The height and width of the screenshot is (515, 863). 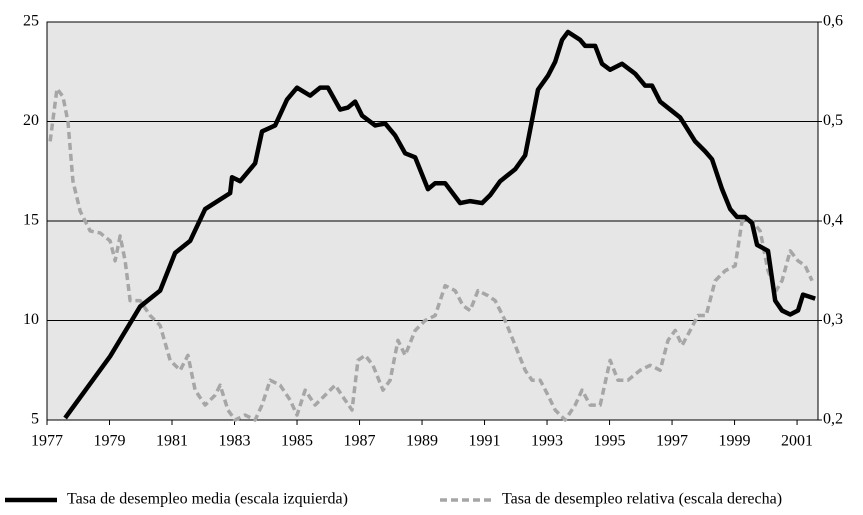 I want to click on y-tick-label: 5, so click(x=35, y=419).